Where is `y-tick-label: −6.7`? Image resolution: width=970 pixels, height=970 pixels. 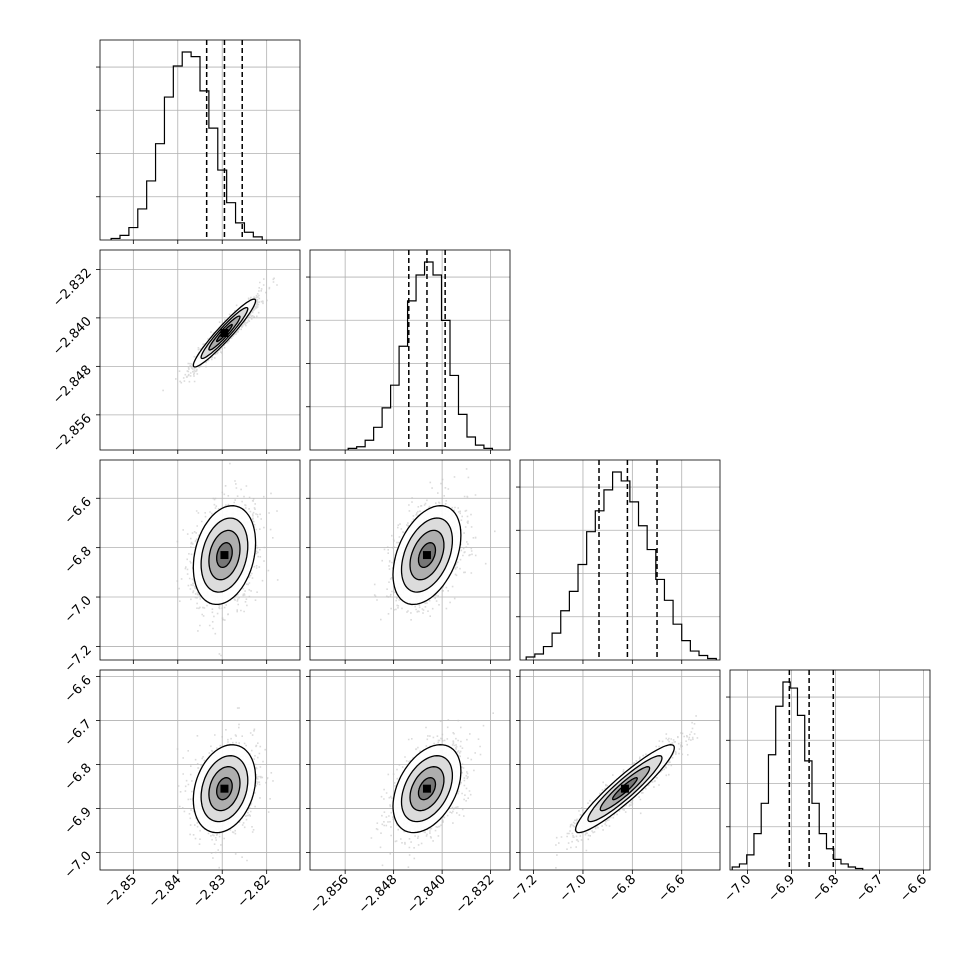 y-tick-label: −6.7 is located at coordinates (78, 733).